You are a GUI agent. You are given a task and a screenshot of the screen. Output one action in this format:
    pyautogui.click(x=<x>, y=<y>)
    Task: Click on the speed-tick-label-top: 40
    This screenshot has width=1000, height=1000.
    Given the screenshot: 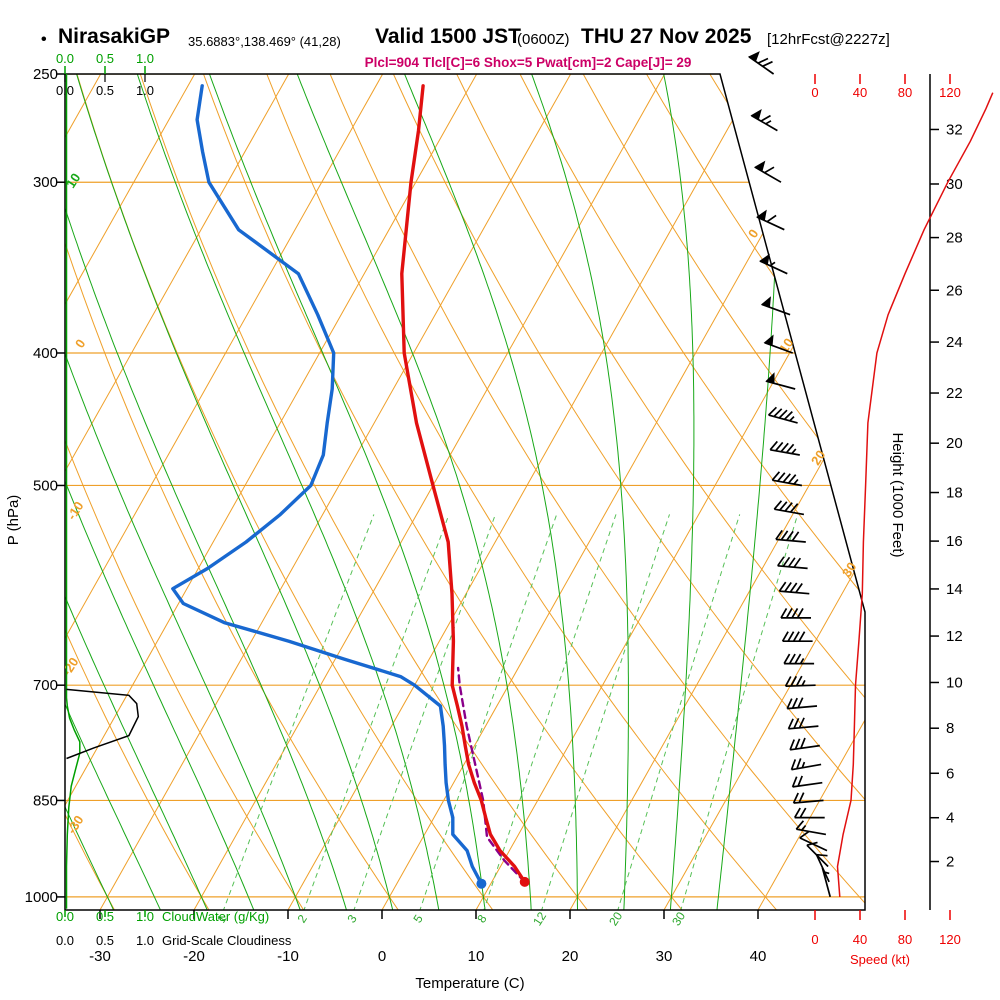 What is the action you would take?
    pyautogui.click(x=860, y=92)
    